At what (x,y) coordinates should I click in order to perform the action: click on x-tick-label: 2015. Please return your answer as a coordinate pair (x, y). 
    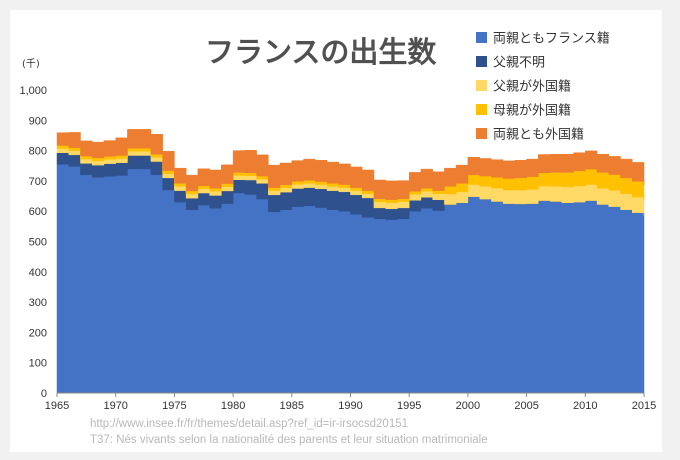
    Looking at the image, I should click on (644, 406).